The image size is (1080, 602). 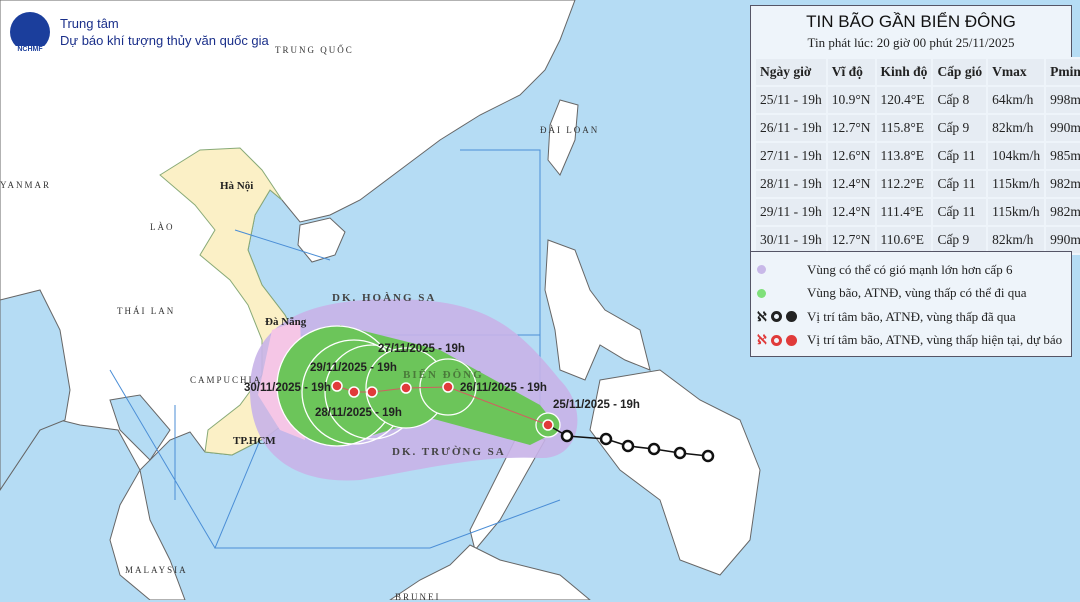 What do you see at coordinates (353, 368) in the screenshot?
I see `track-label-29: 29/11/2025 - 19h` at bounding box center [353, 368].